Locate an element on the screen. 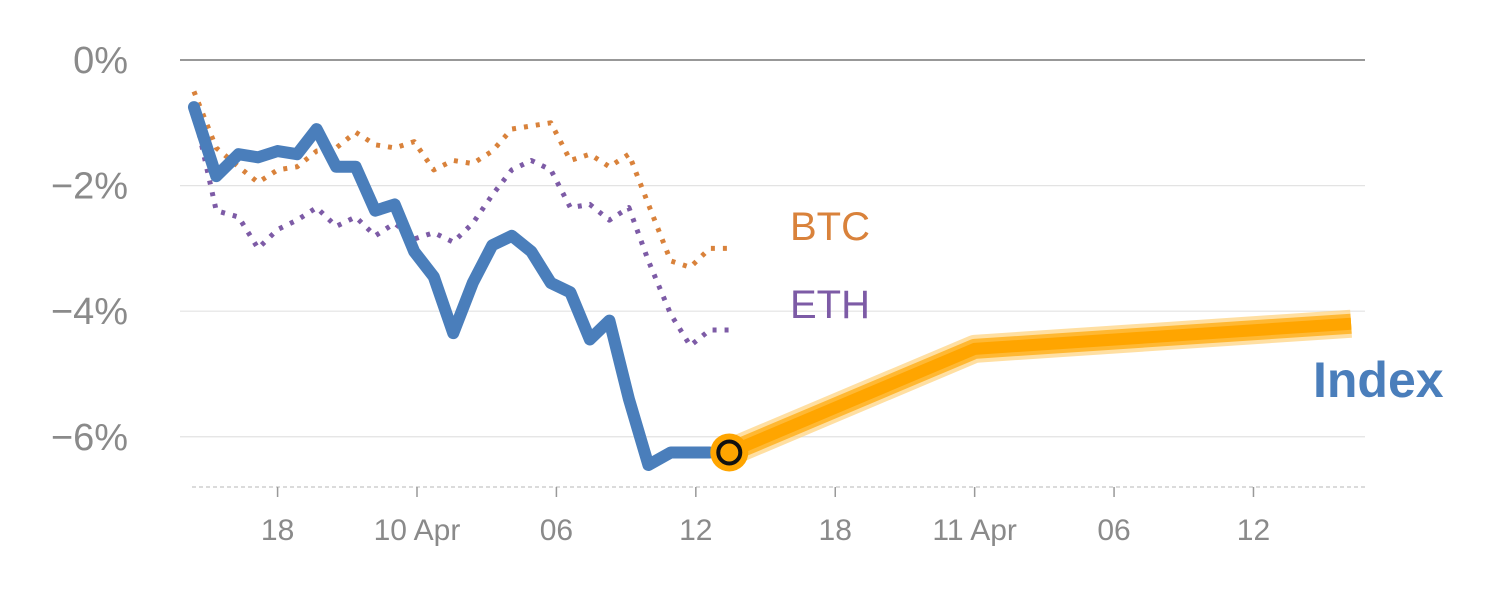 This screenshot has width=1500, height=600. btc-series-label: BTC is located at coordinates (830, 227).